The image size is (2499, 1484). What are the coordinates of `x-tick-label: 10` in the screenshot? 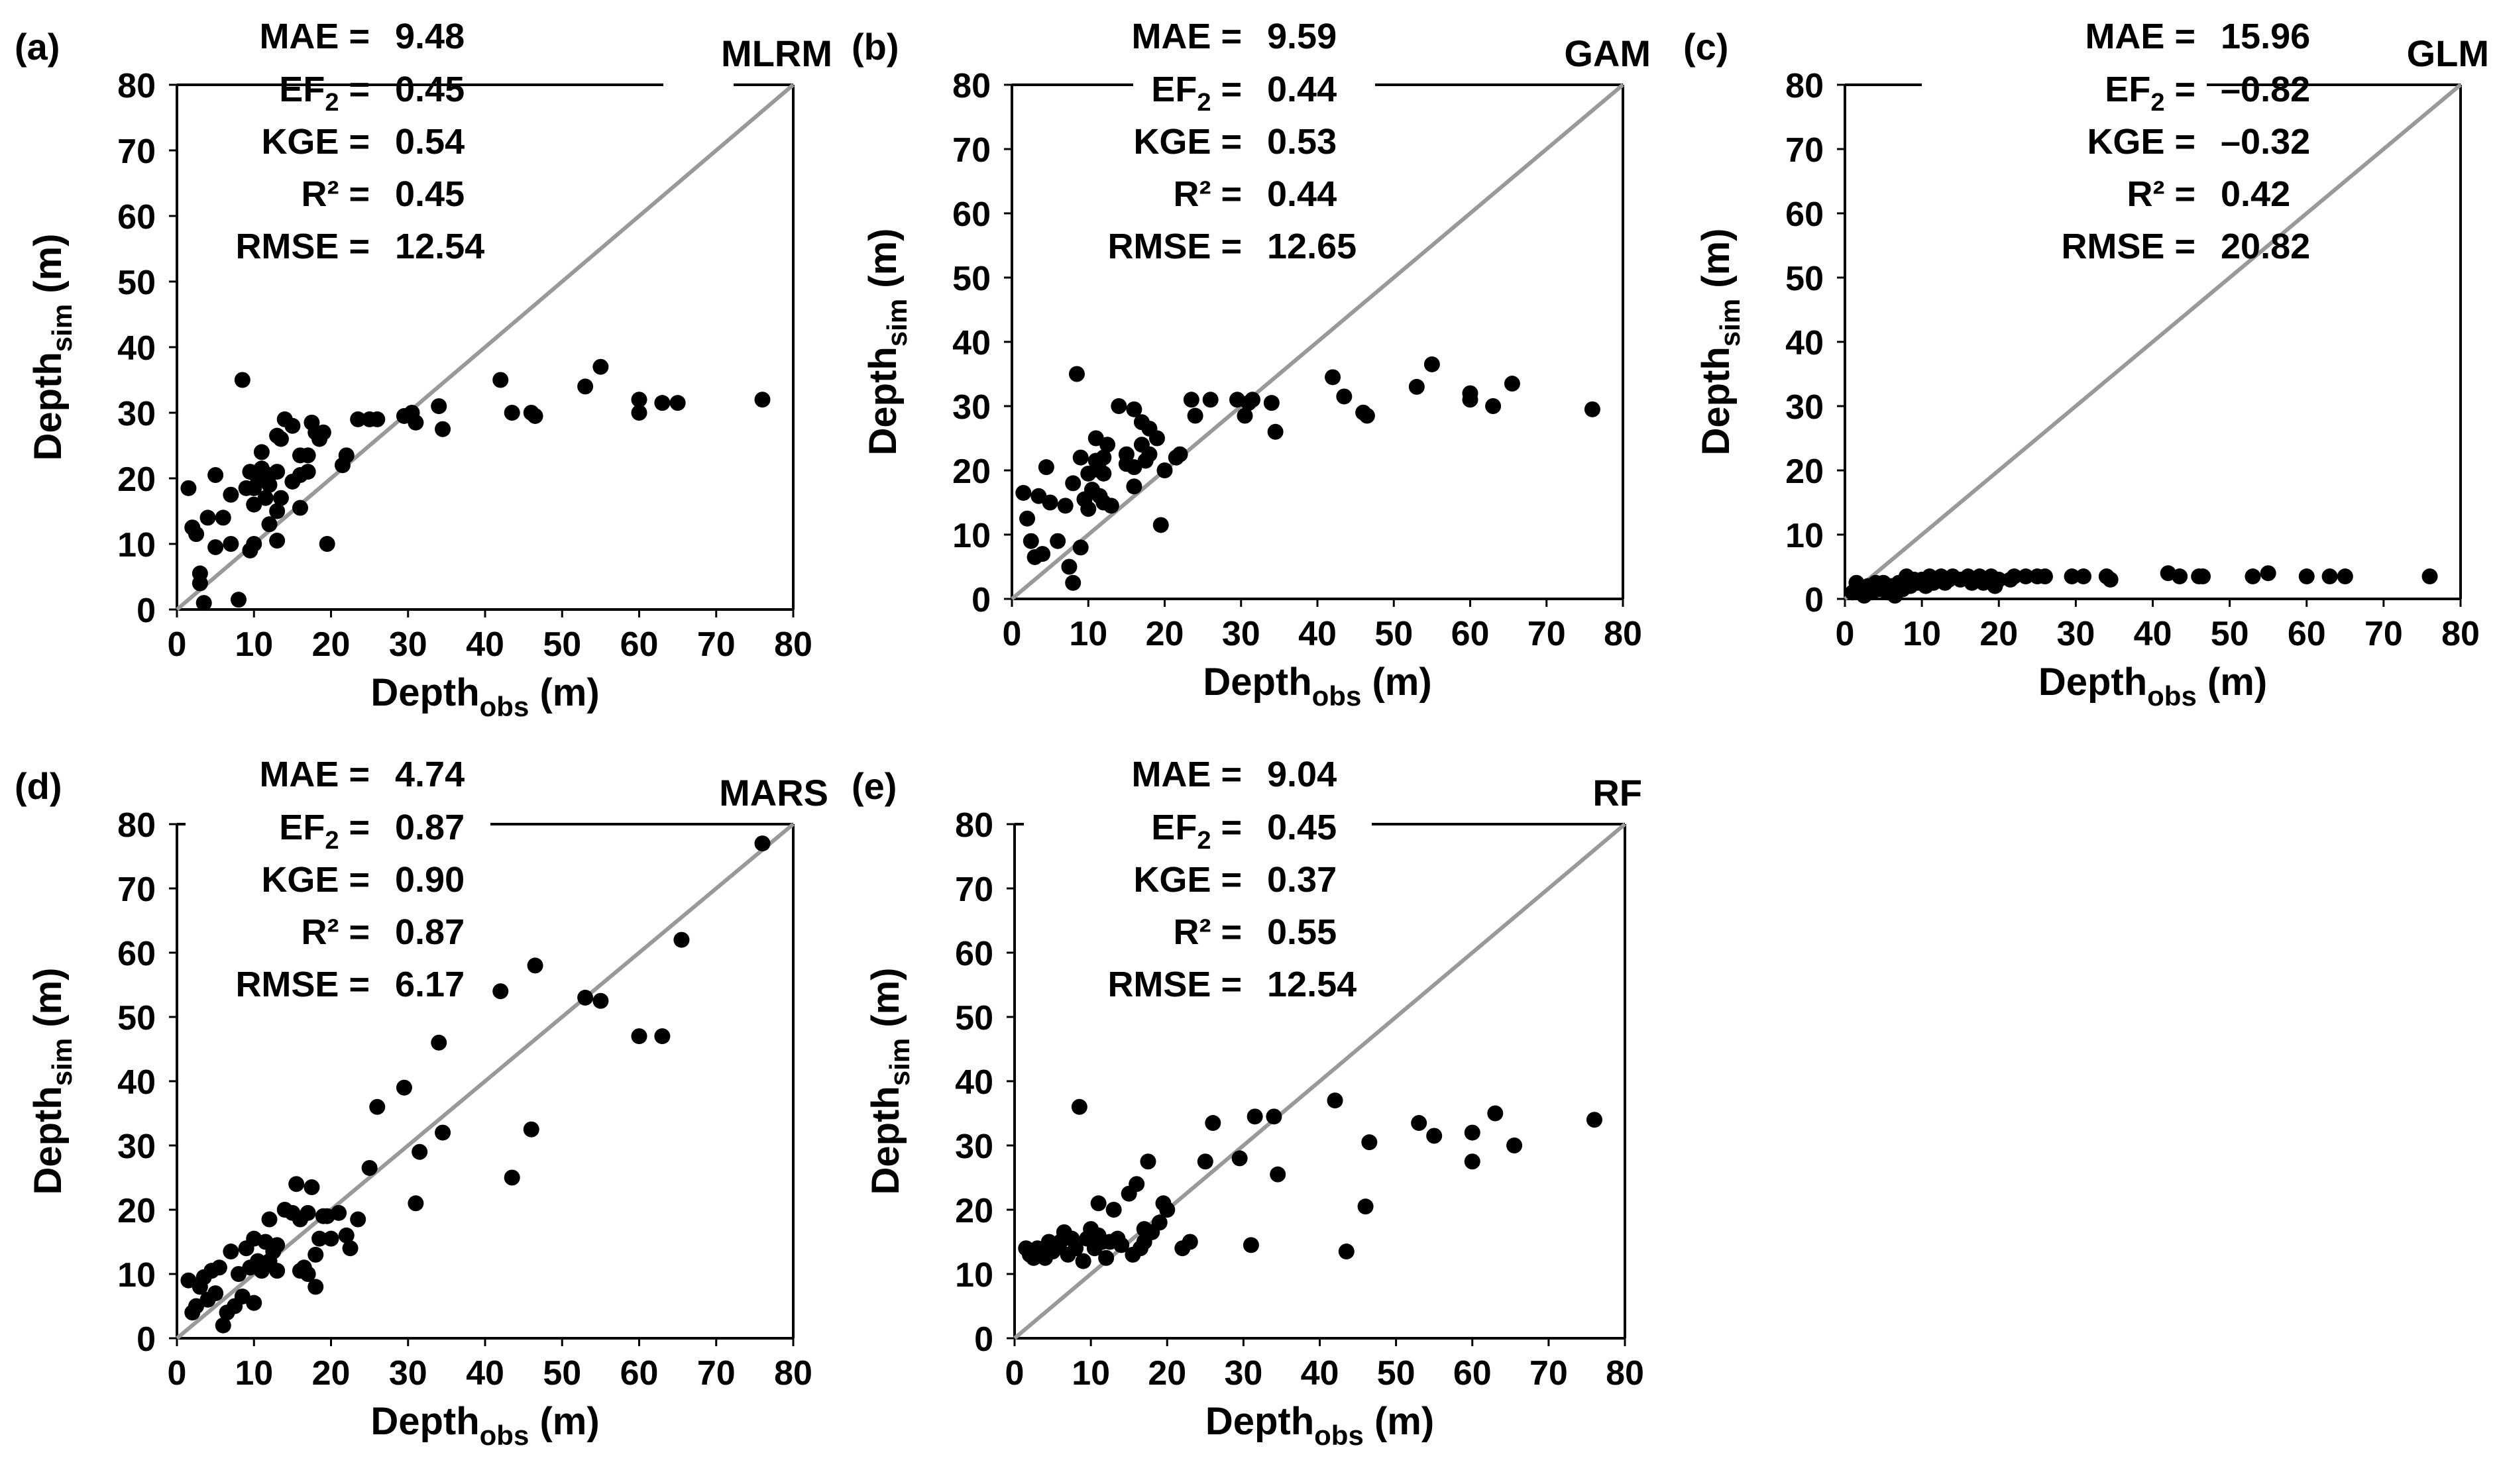 It's located at (1922, 634).